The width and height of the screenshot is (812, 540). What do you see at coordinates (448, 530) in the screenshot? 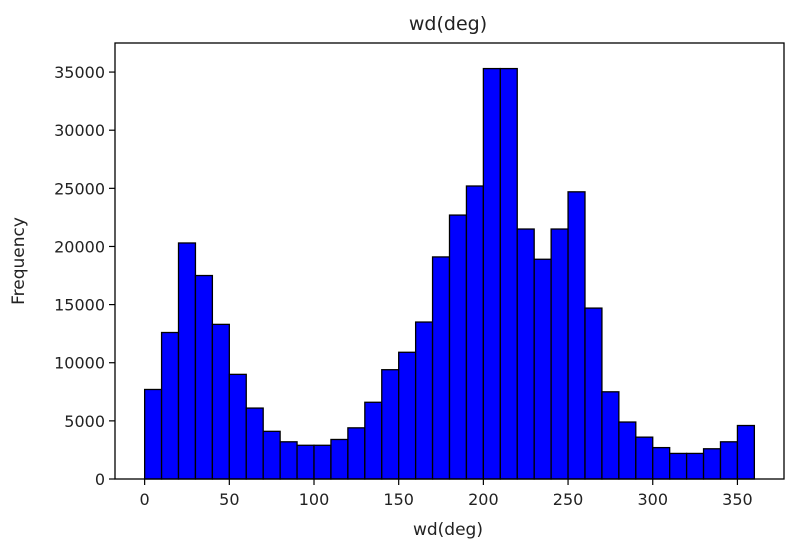
I see `x-axis-label: wd(deg)` at bounding box center [448, 530].